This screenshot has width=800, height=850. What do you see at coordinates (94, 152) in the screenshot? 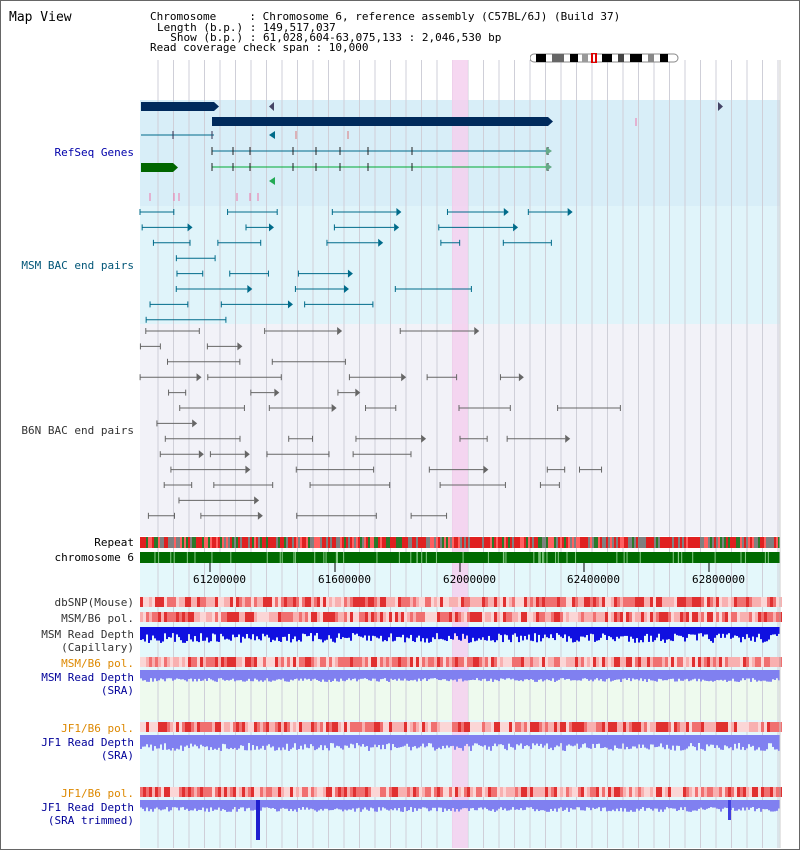
I see `track-label-refseq: RefSeq Genes` at bounding box center [94, 152].